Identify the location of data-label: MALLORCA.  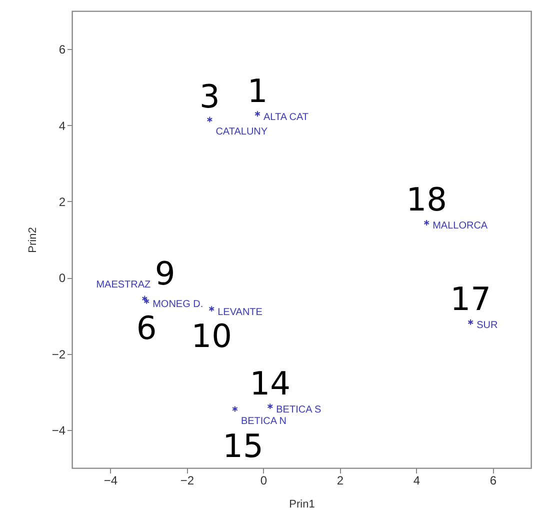
(460, 226).